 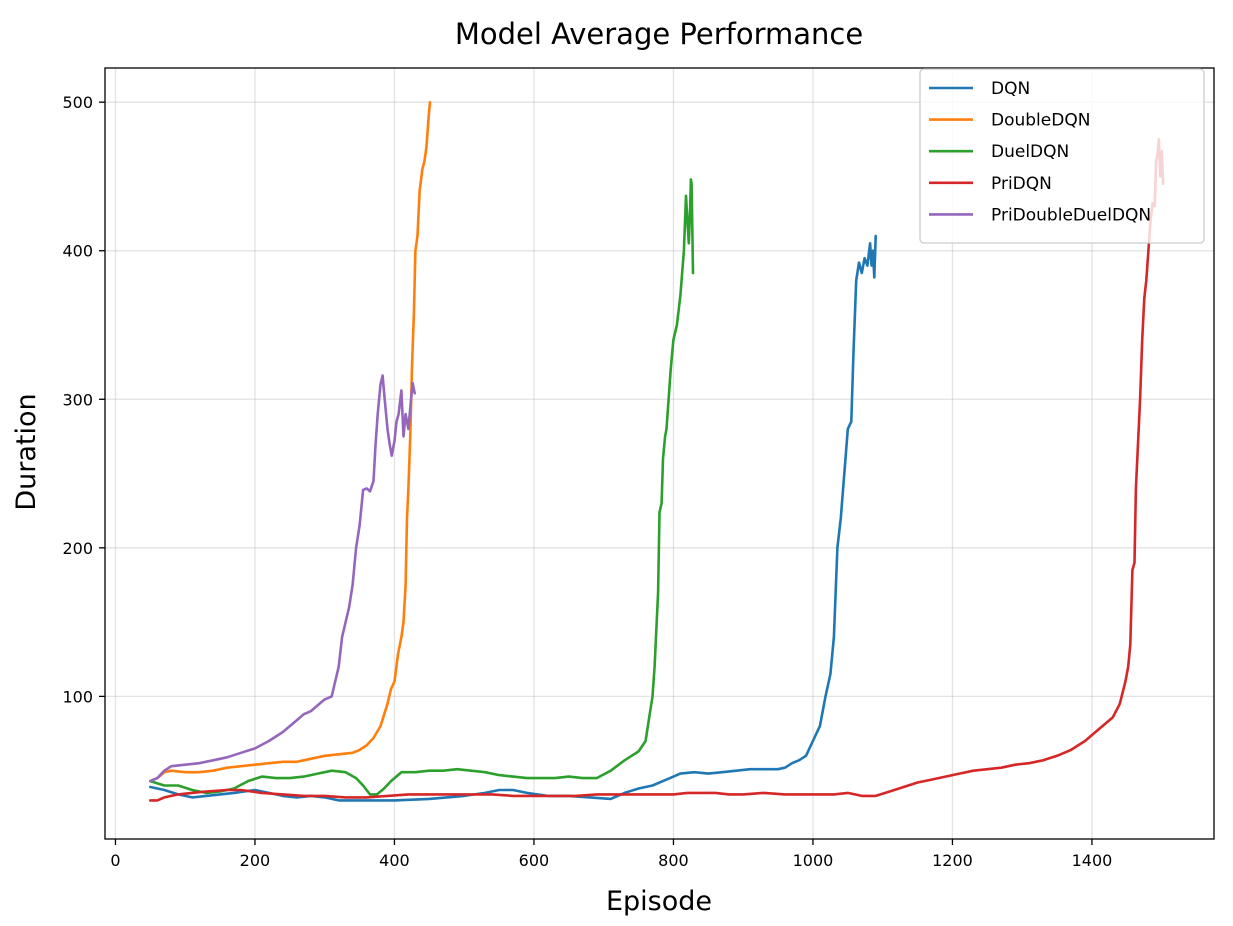 What do you see at coordinates (1092, 860) in the screenshot?
I see `x-tick-label: 1400` at bounding box center [1092, 860].